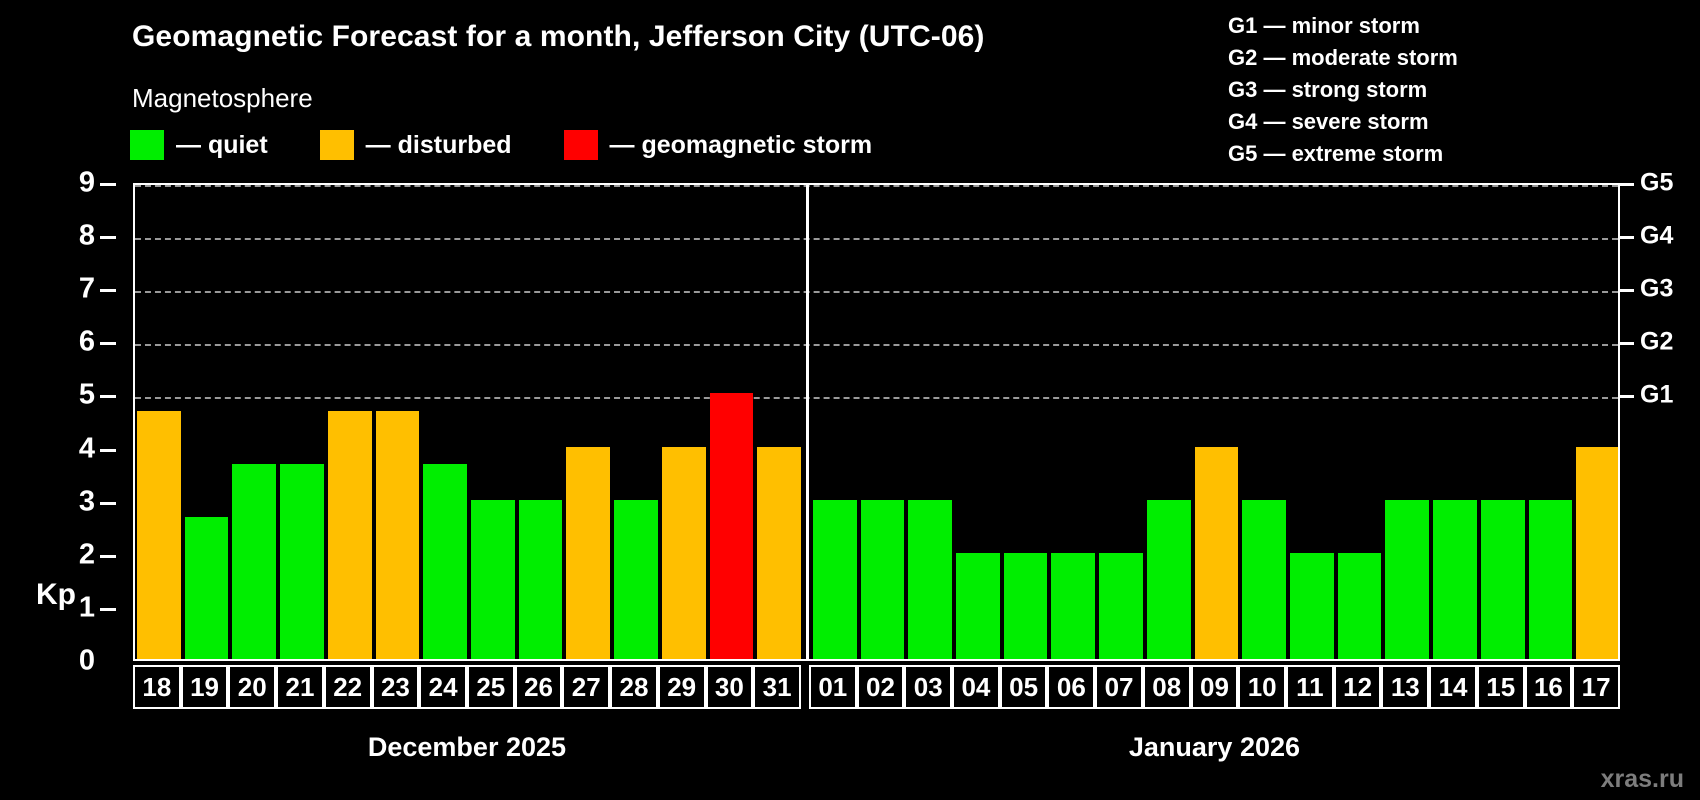 This screenshot has height=800, width=1700. What do you see at coordinates (681, 687) in the screenshot?
I see `day-label-29: 29` at bounding box center [681, 687].